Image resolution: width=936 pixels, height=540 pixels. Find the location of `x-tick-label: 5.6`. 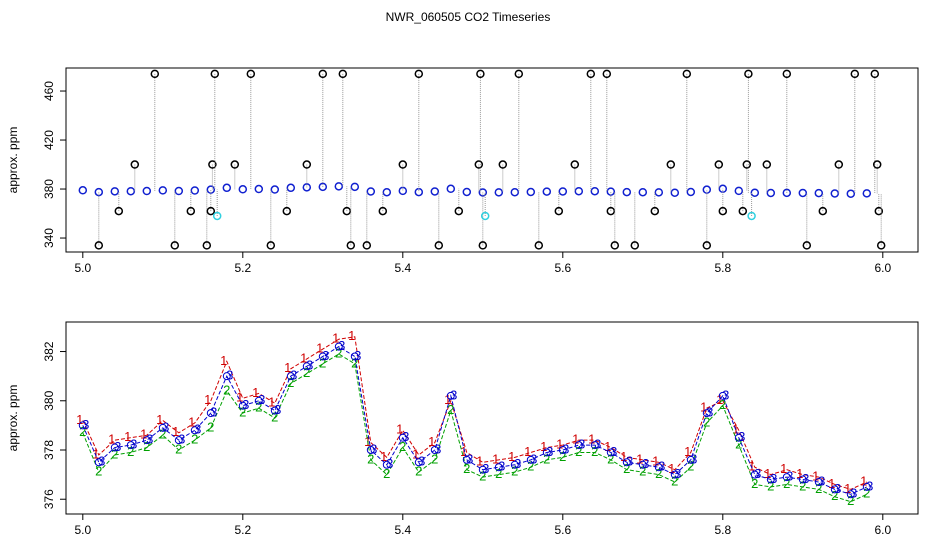

x-tick-label: 5.6 is located at coordinates (562, 530).